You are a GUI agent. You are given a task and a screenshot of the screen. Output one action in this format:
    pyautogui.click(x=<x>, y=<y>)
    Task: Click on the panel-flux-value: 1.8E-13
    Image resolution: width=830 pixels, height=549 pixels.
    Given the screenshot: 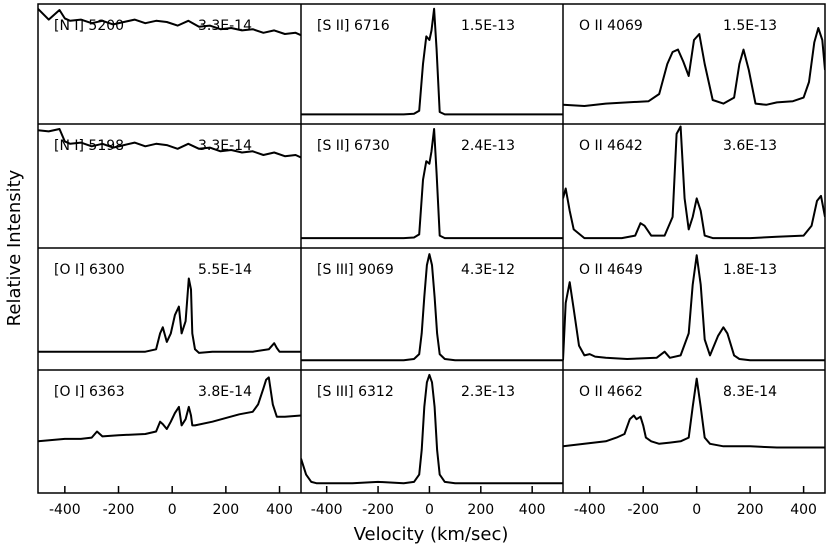 What is the action you would take?
    pyautogui.click(x=750, y=270)
    